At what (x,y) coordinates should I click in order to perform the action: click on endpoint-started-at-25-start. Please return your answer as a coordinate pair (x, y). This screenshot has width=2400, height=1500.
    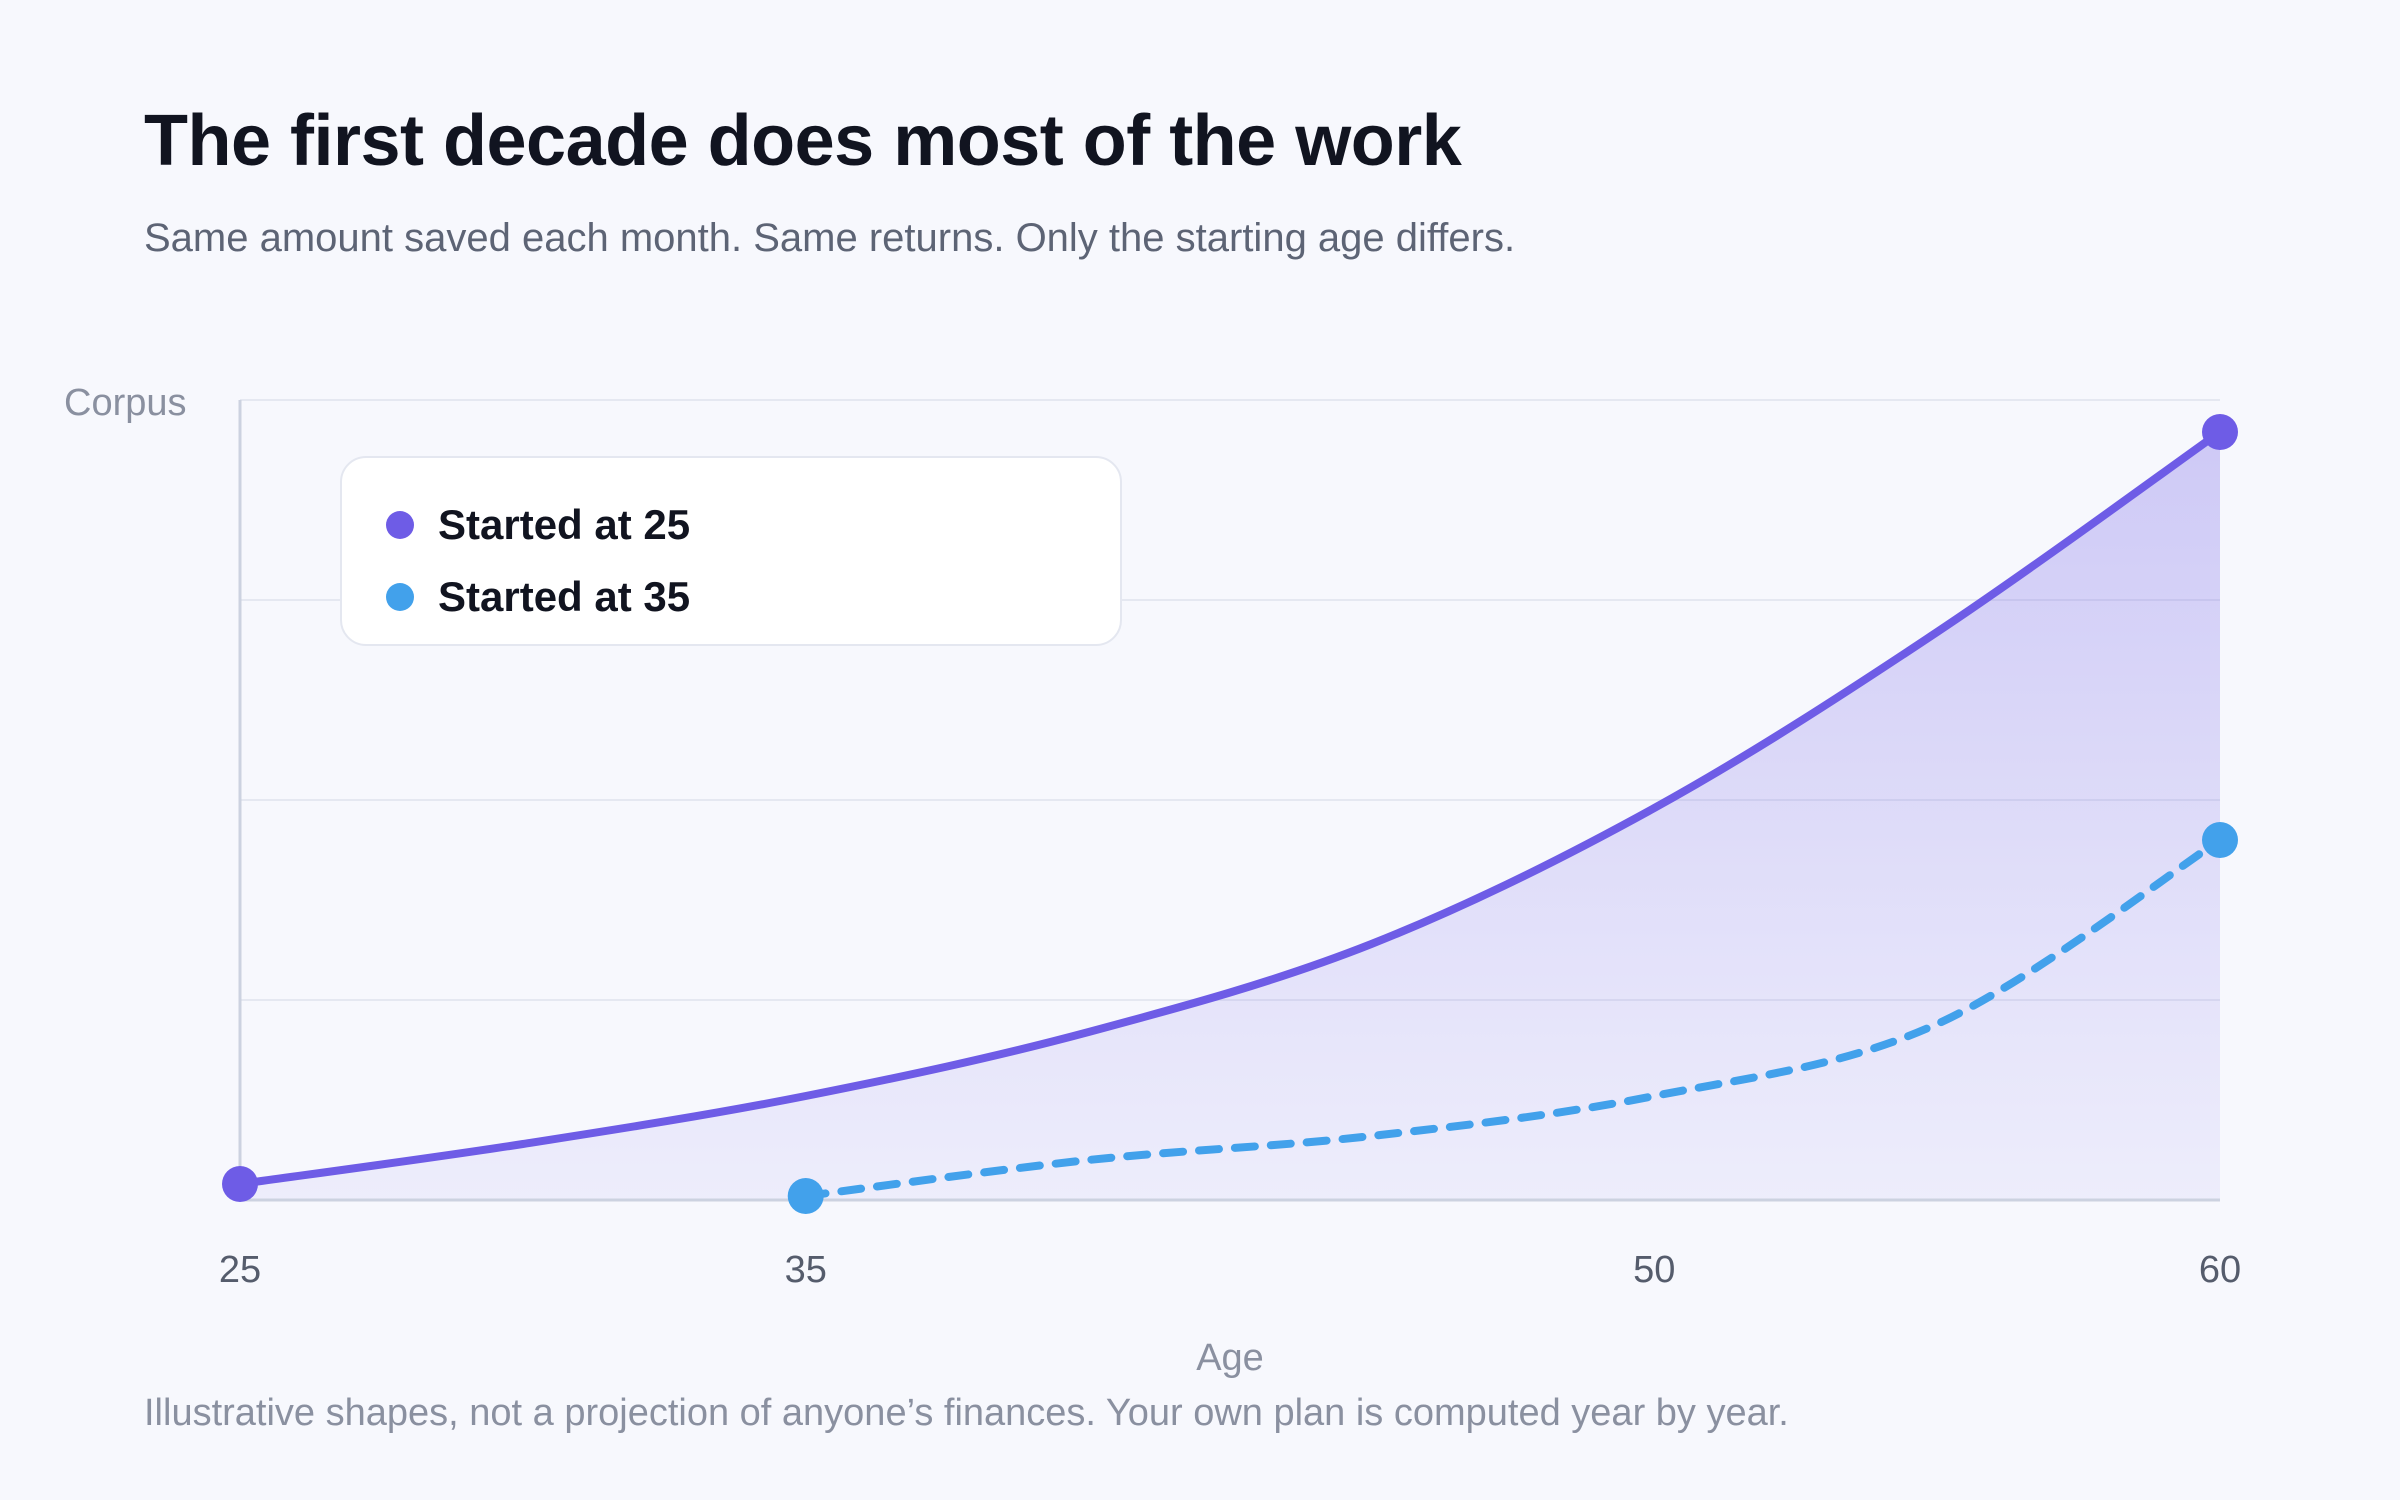
    Looking at the image, I should click on (240, 1184).